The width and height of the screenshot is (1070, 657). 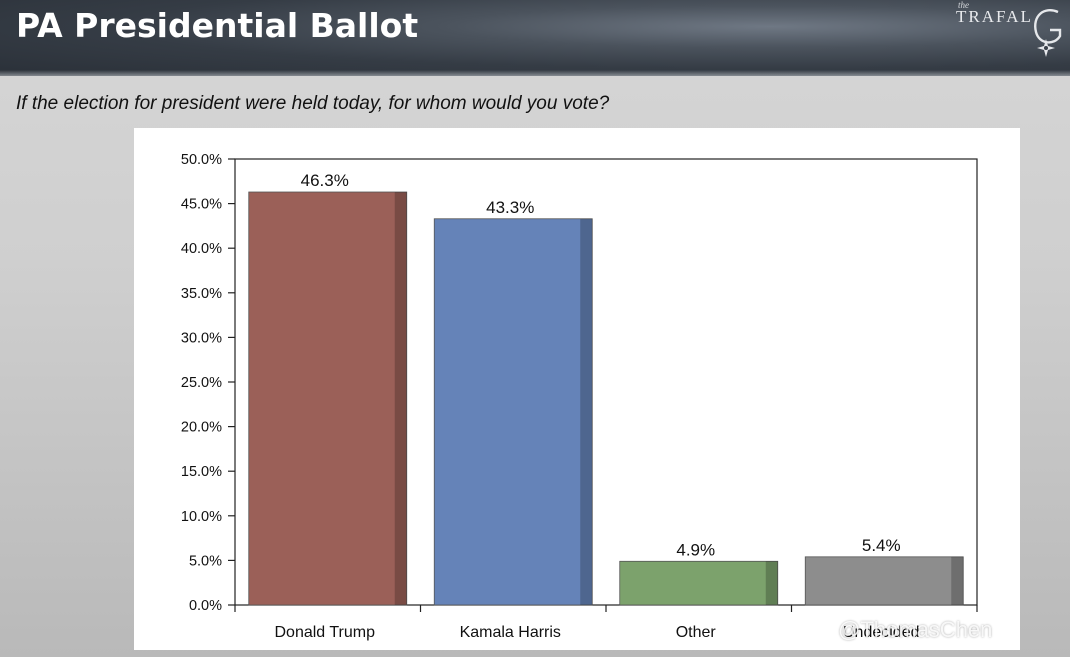 What do you see at coordinates (201, 205) in the screenshot?
I see `y-tick-label: 45.0%` at bounding box center [201, 205].